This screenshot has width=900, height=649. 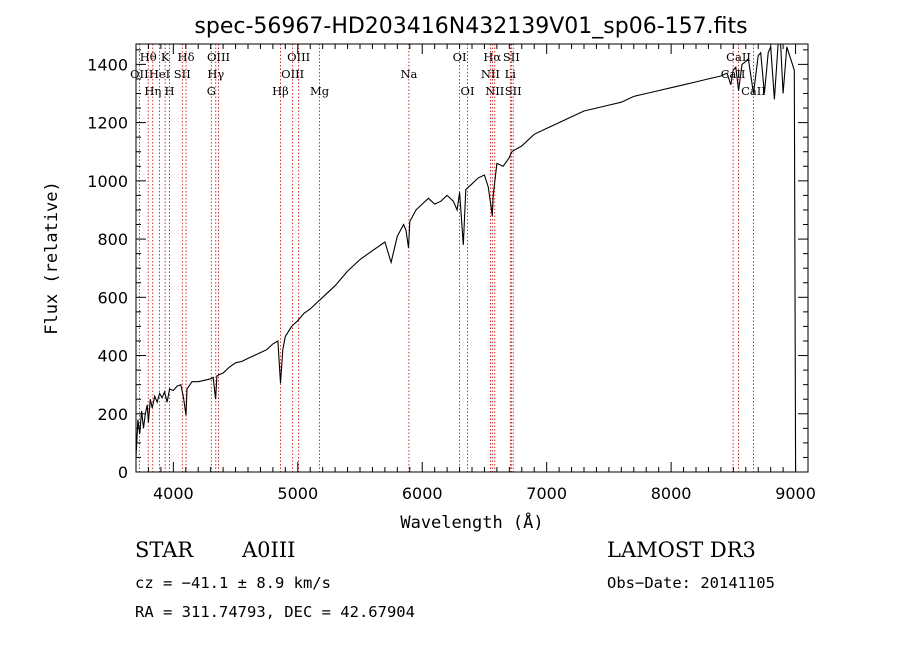 What do you see at coordinates (795, 493) in the screenshot?
I see `x-tick-label: 9000` at bounding box center [795, 493].